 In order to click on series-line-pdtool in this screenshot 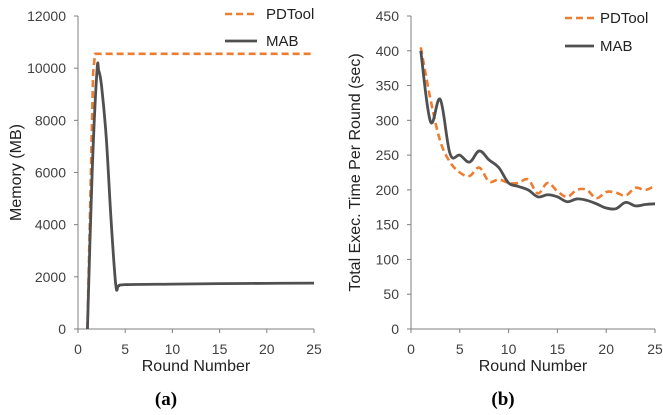, I will do `click(537, 123)`.